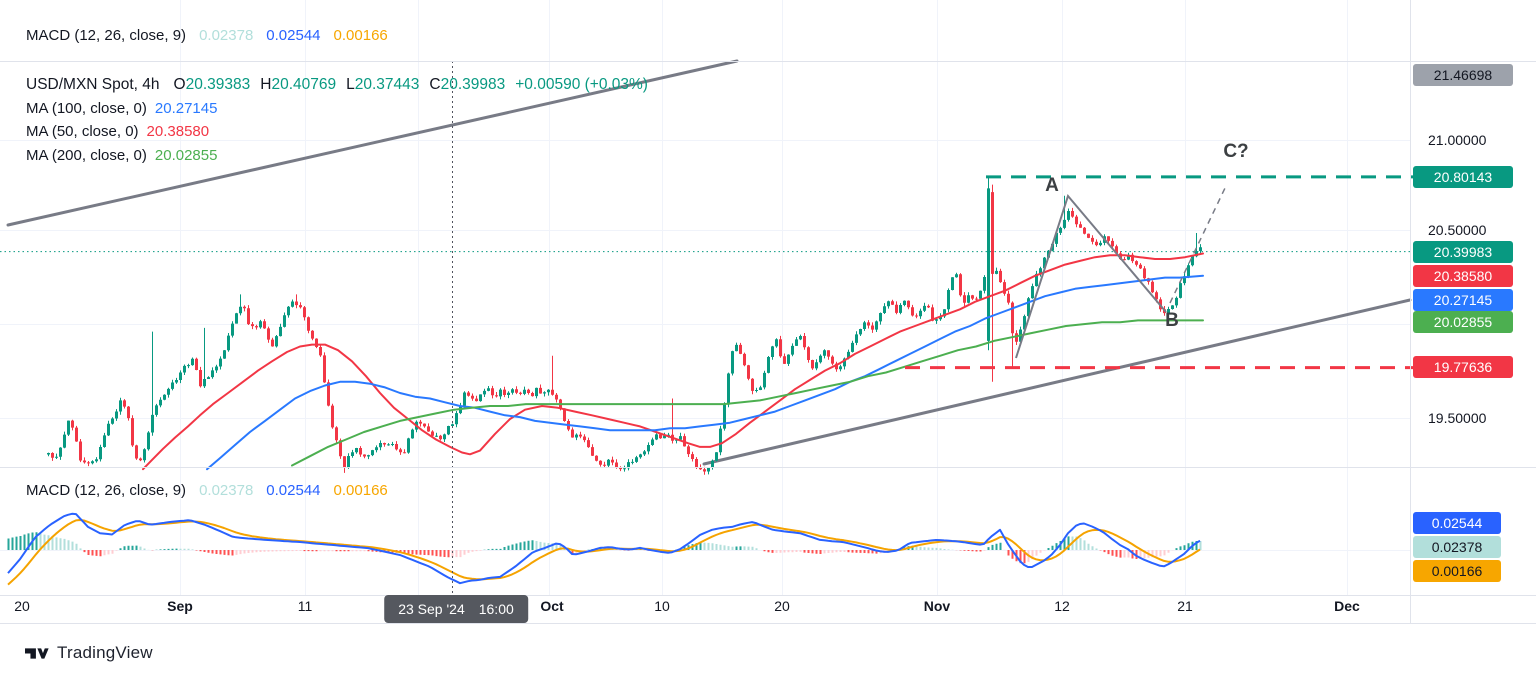 The width and height of the screenshot is (1536, 677). Describe the element at coordinates (106, 490) in the screenshot. I see `macd-pane-label: MACD (12, 26, close, 9)` at that location.